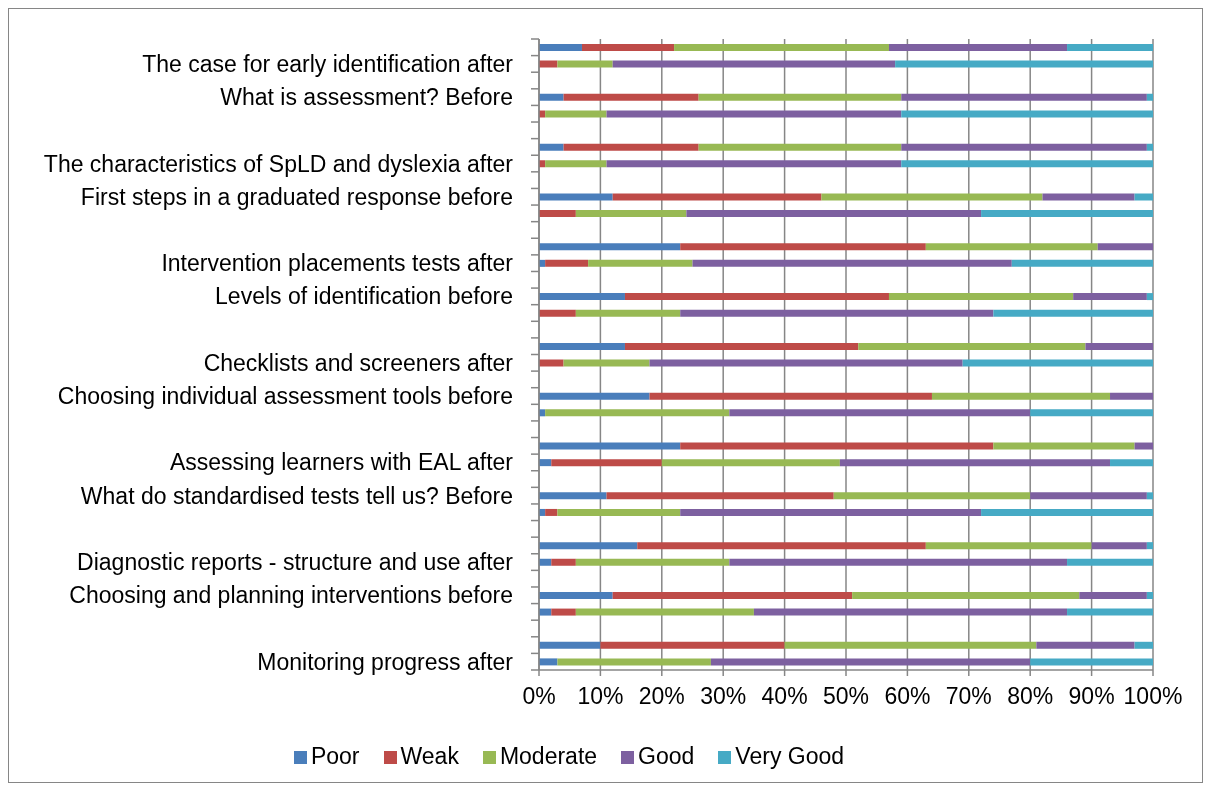 The width and height of the screenshot is (1211, 791). I want to click on x-tick-label: 50%, so click(846, 696).